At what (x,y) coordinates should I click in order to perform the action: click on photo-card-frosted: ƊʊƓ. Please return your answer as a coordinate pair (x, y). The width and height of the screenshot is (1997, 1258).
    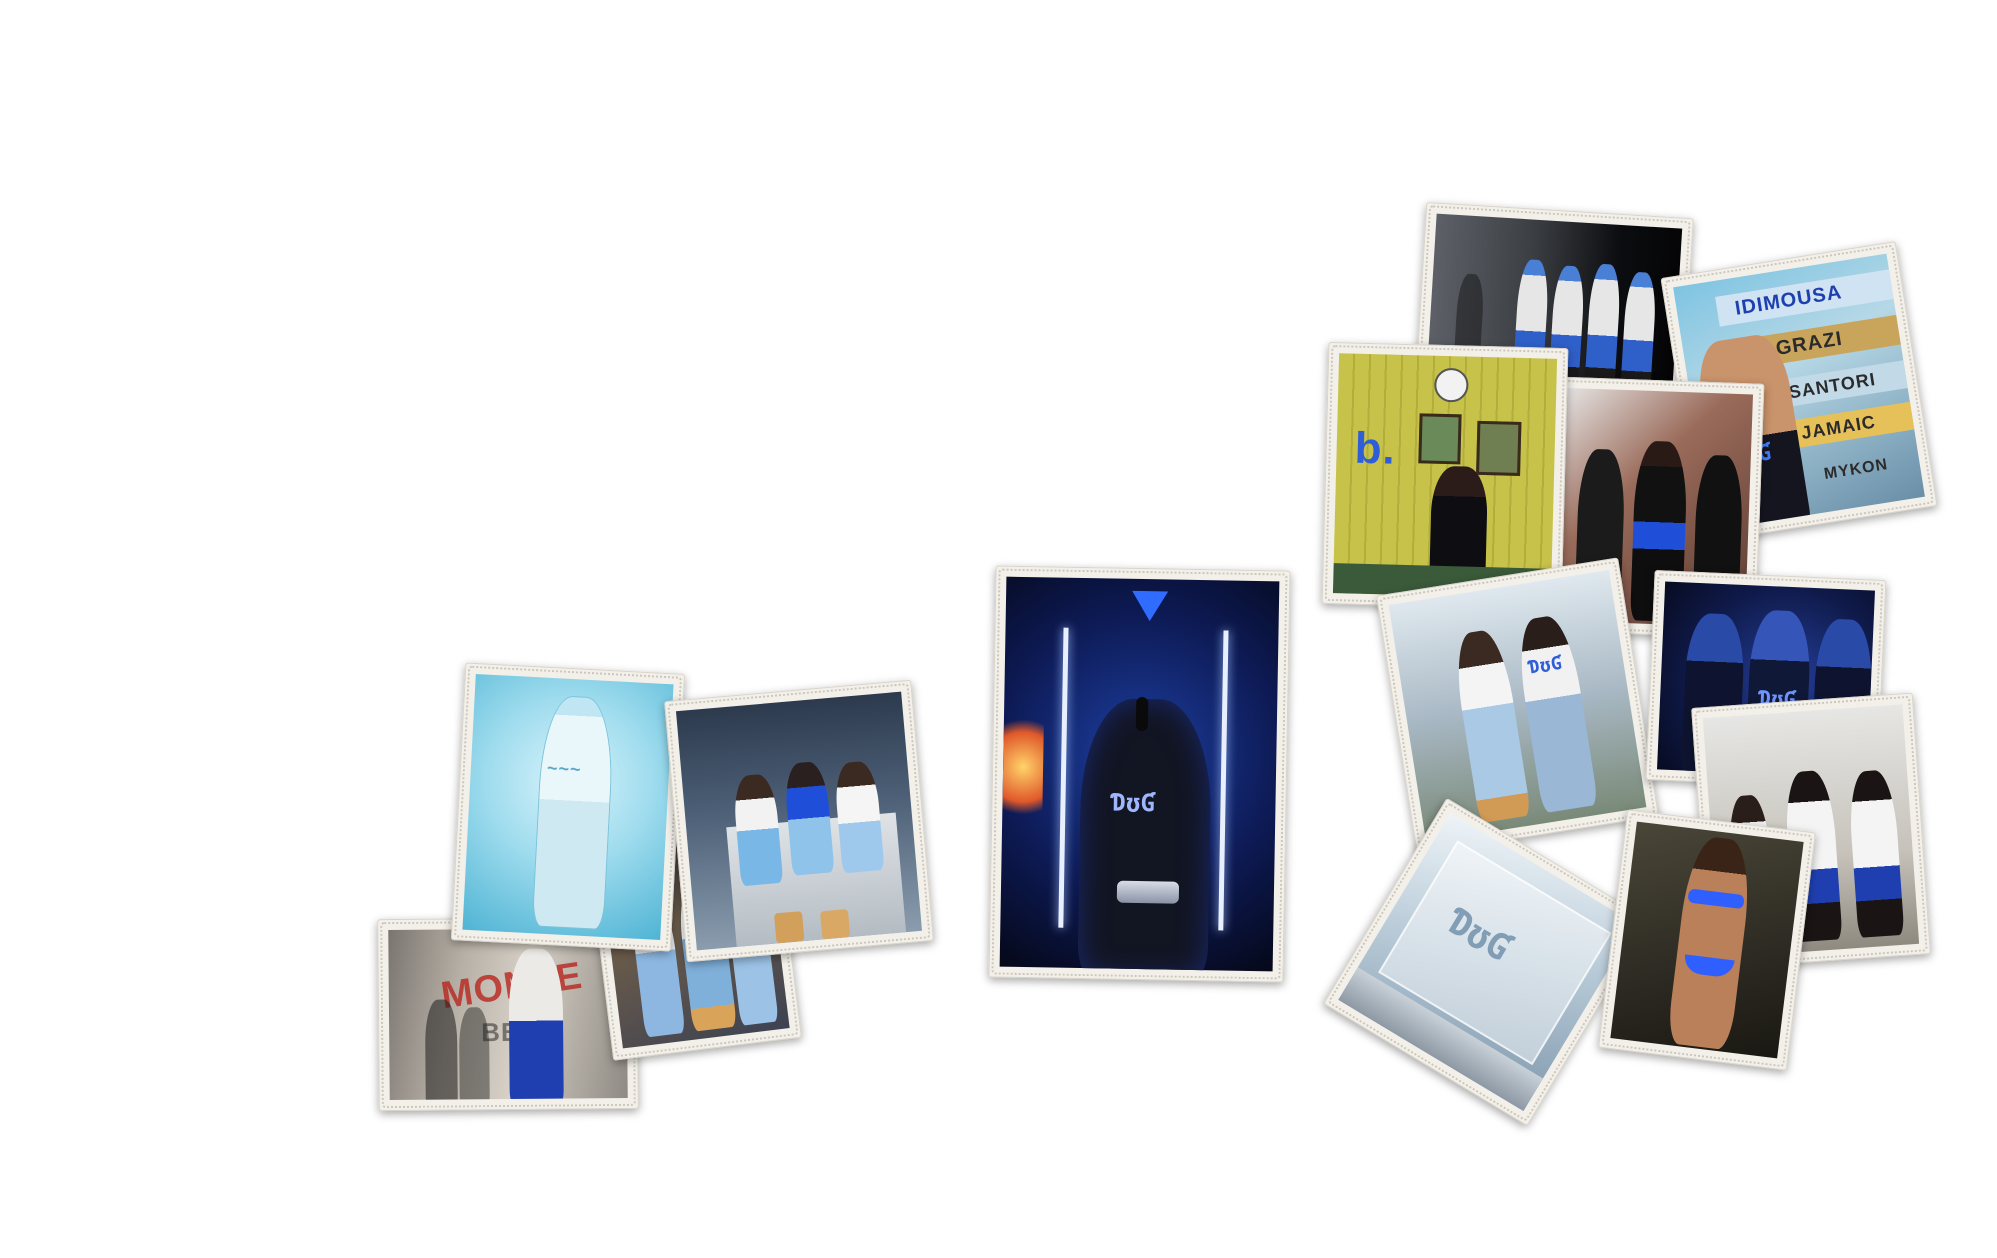
    Looking at the image, I should click on (1487, 962).